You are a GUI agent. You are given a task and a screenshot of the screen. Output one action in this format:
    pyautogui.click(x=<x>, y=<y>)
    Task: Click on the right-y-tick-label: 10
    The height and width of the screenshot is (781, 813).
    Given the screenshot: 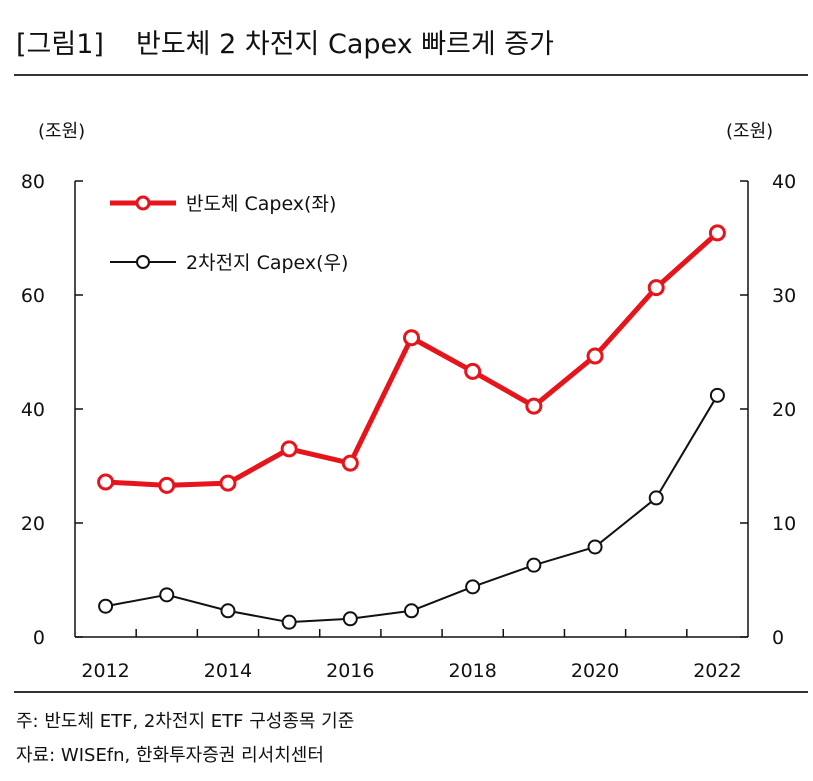 What is the action you would take?
    pyautogui.click(x=784, y=524)
    